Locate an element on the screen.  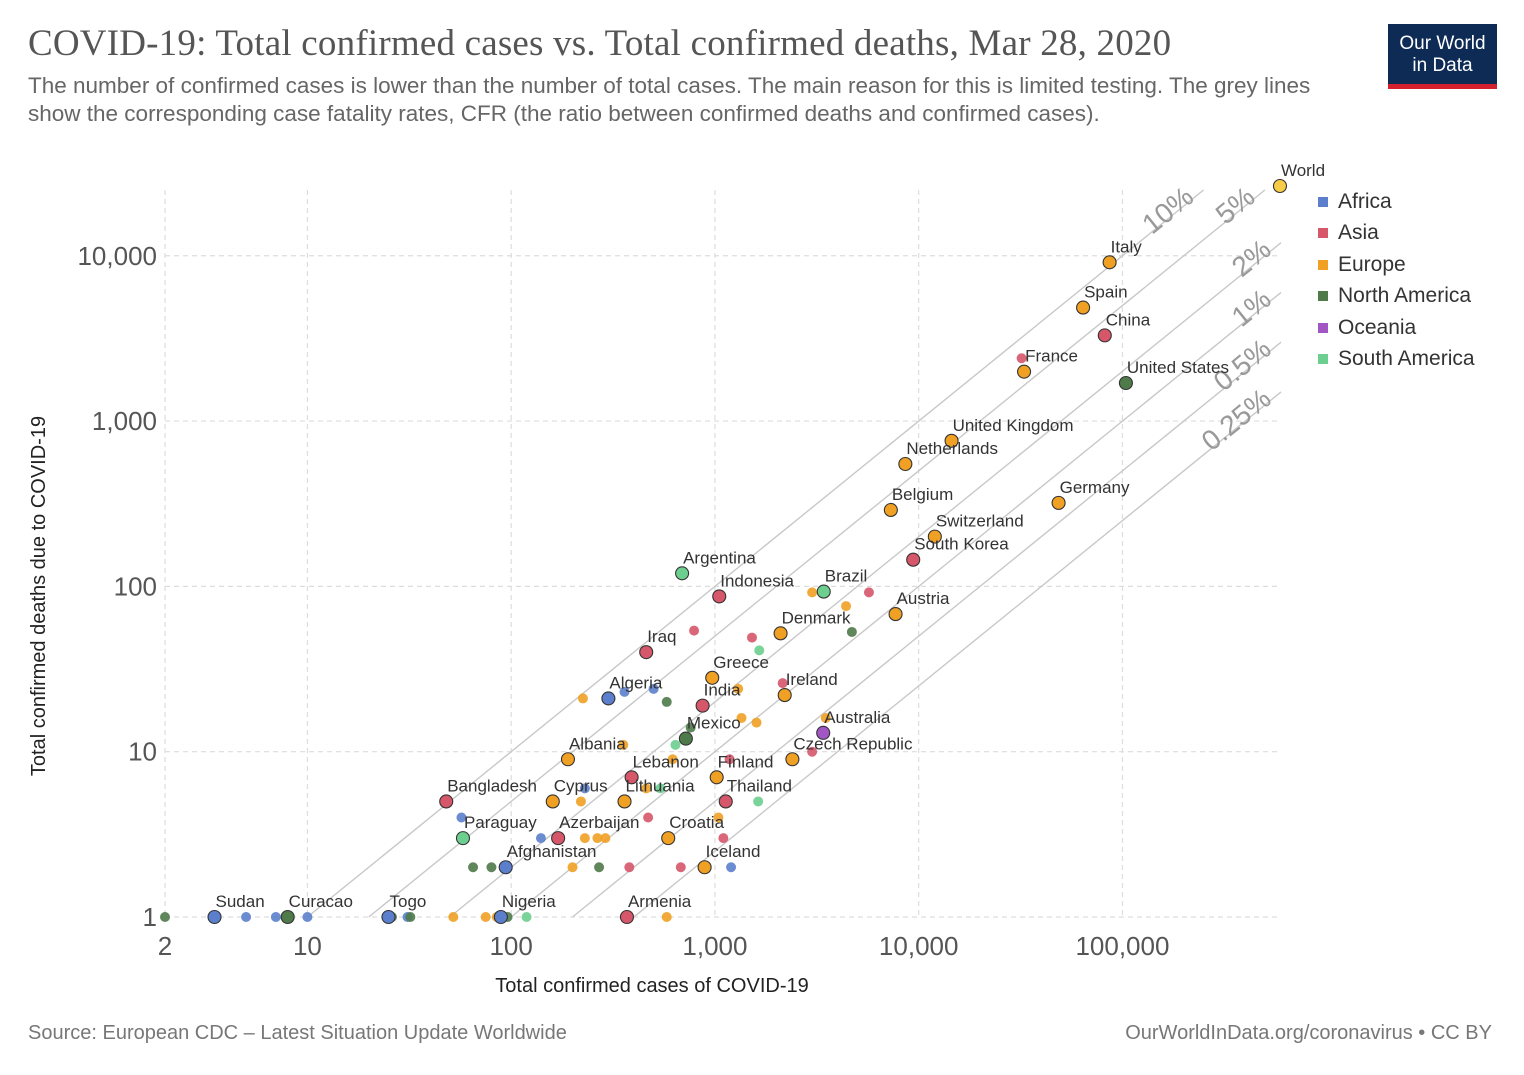
y-tick-label: 1,000 is located at coordinates (124, 421).